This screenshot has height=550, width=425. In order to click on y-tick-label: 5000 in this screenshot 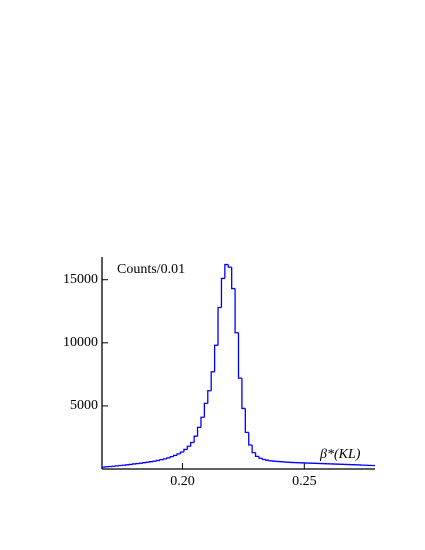, I will do `click(84, 405)`.